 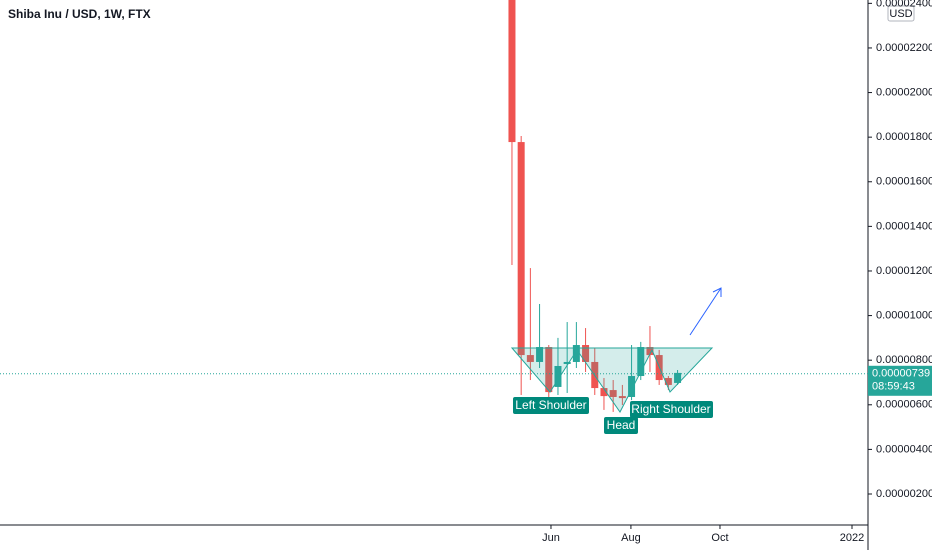 I want to click on pattern-shape, so click(x=612, y=380).